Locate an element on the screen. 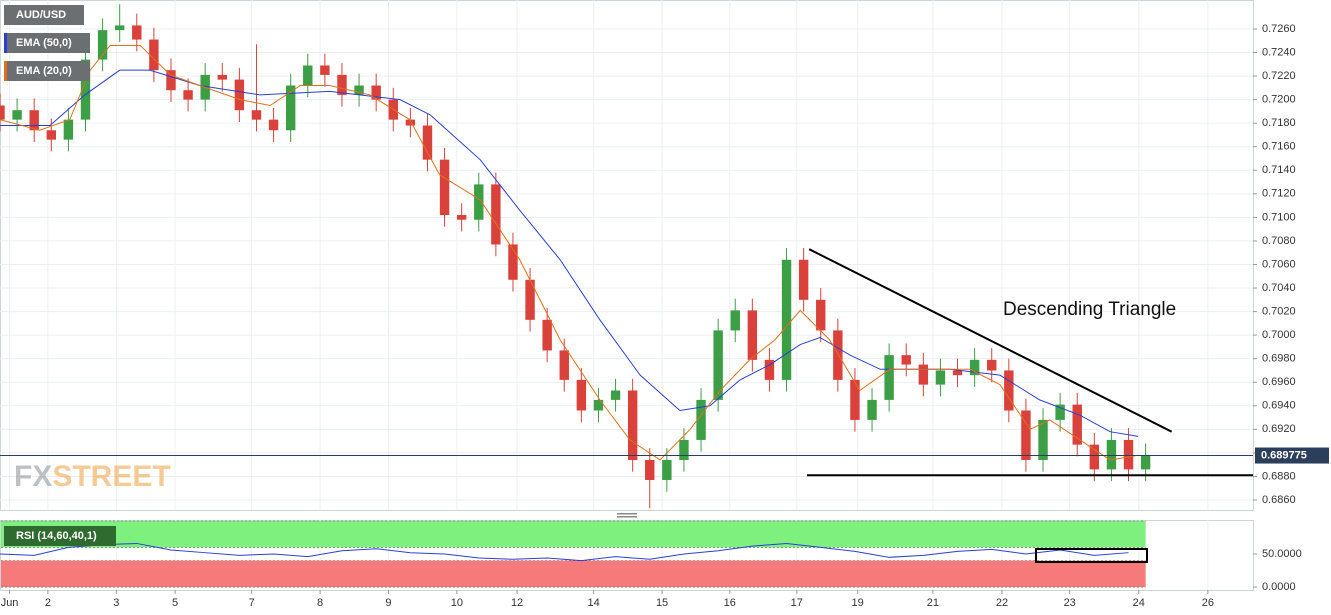 The height and width of the screenshot is (615, 1331). rsi-line is located at coordinates (564, 552).